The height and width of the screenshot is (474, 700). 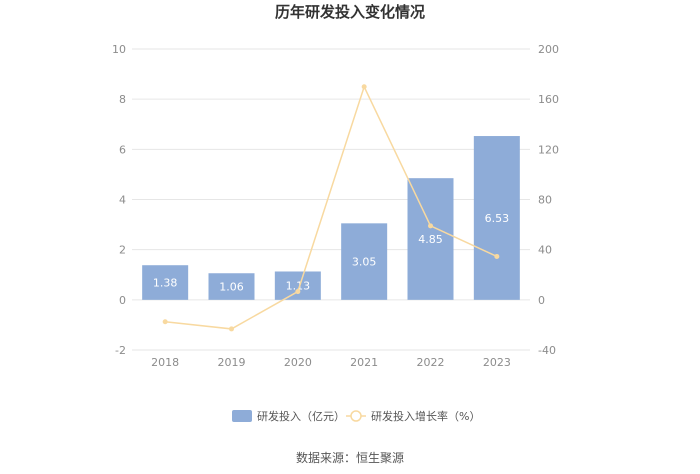 I want to click on right-tick-label: 80, so click(x=545, y=200).